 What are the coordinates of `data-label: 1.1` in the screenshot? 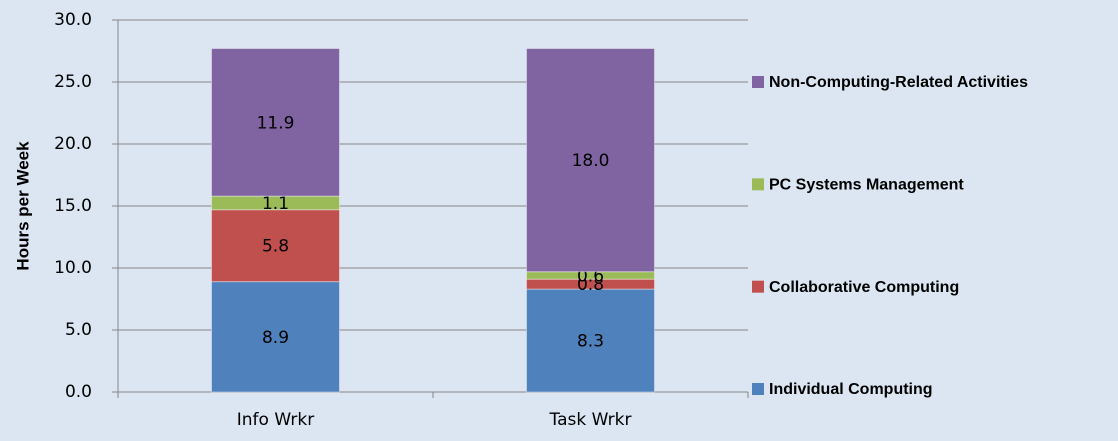 It's located at (275, 204).